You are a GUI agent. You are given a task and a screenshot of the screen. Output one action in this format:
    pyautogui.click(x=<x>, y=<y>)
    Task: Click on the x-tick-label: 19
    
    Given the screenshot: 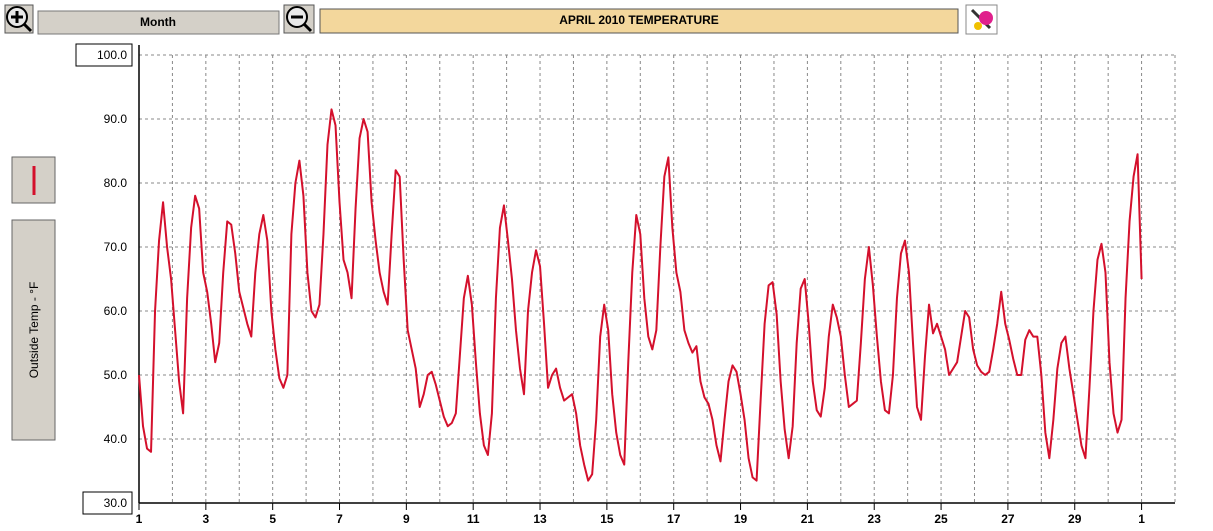 What is the action you would take?
    pyautogui.click(x=741, y=519)
    